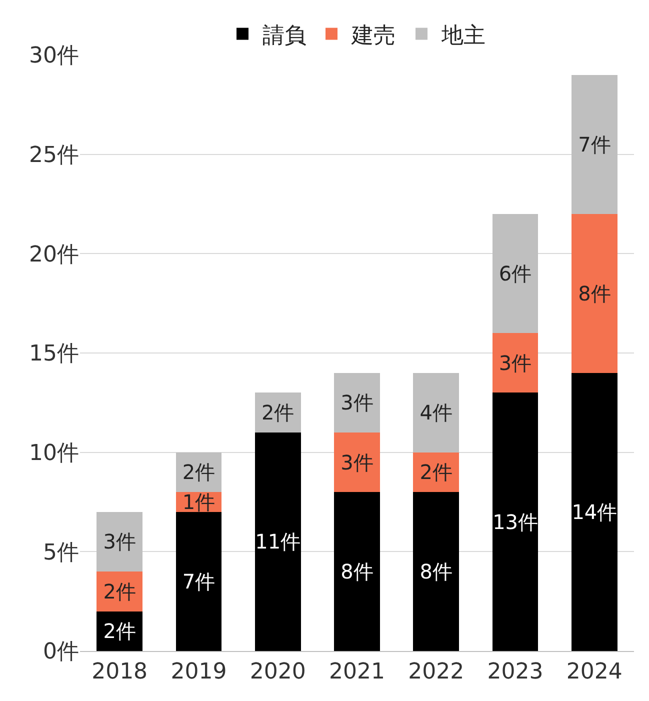 This screenshot has height=701, width=649. What do you see at coordinates (120, 671) in the screenshot?
I see `x-tick-label: 2018` at bounding box center [120, 671].